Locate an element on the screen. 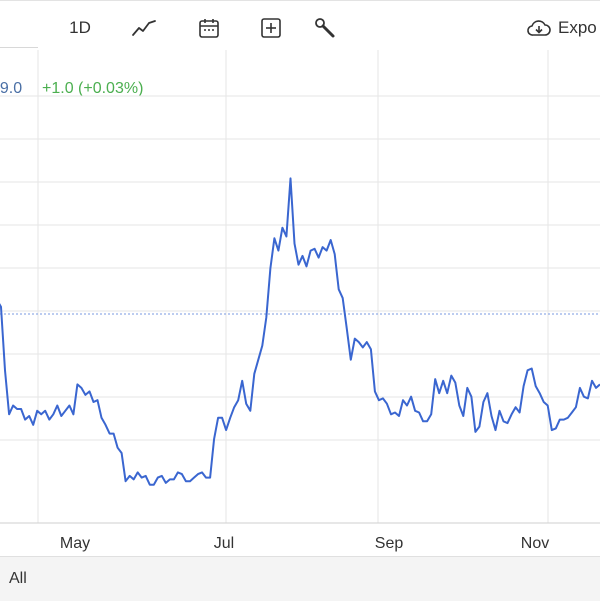  range-selector-bar: All is located at coordinates (300, 578).